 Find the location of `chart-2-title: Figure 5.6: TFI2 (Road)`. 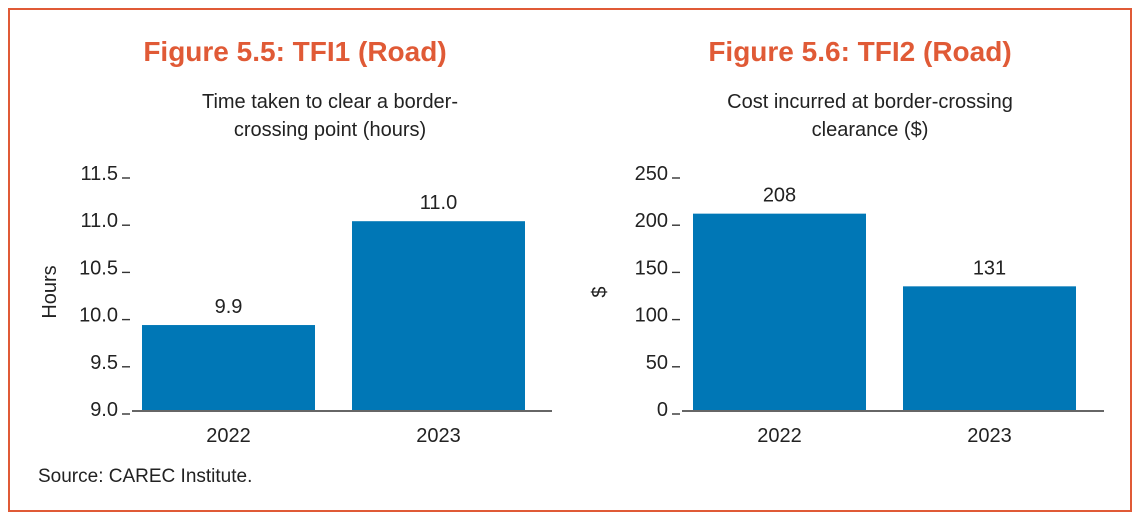

chart-2-title: Figure 5.6: TFI2 (Road) is located at coordinates (860, 51).